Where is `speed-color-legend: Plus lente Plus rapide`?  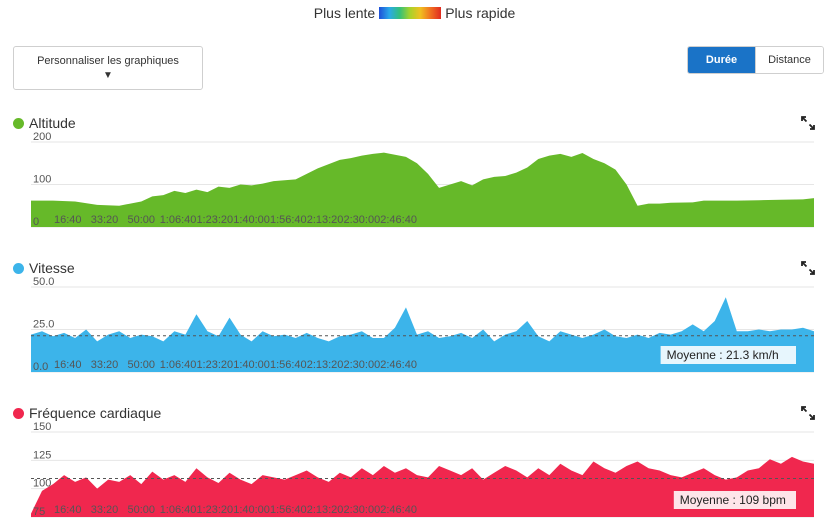 speed-color-legend: Plus lente Plus rapide is located at coordinates (414, 13).